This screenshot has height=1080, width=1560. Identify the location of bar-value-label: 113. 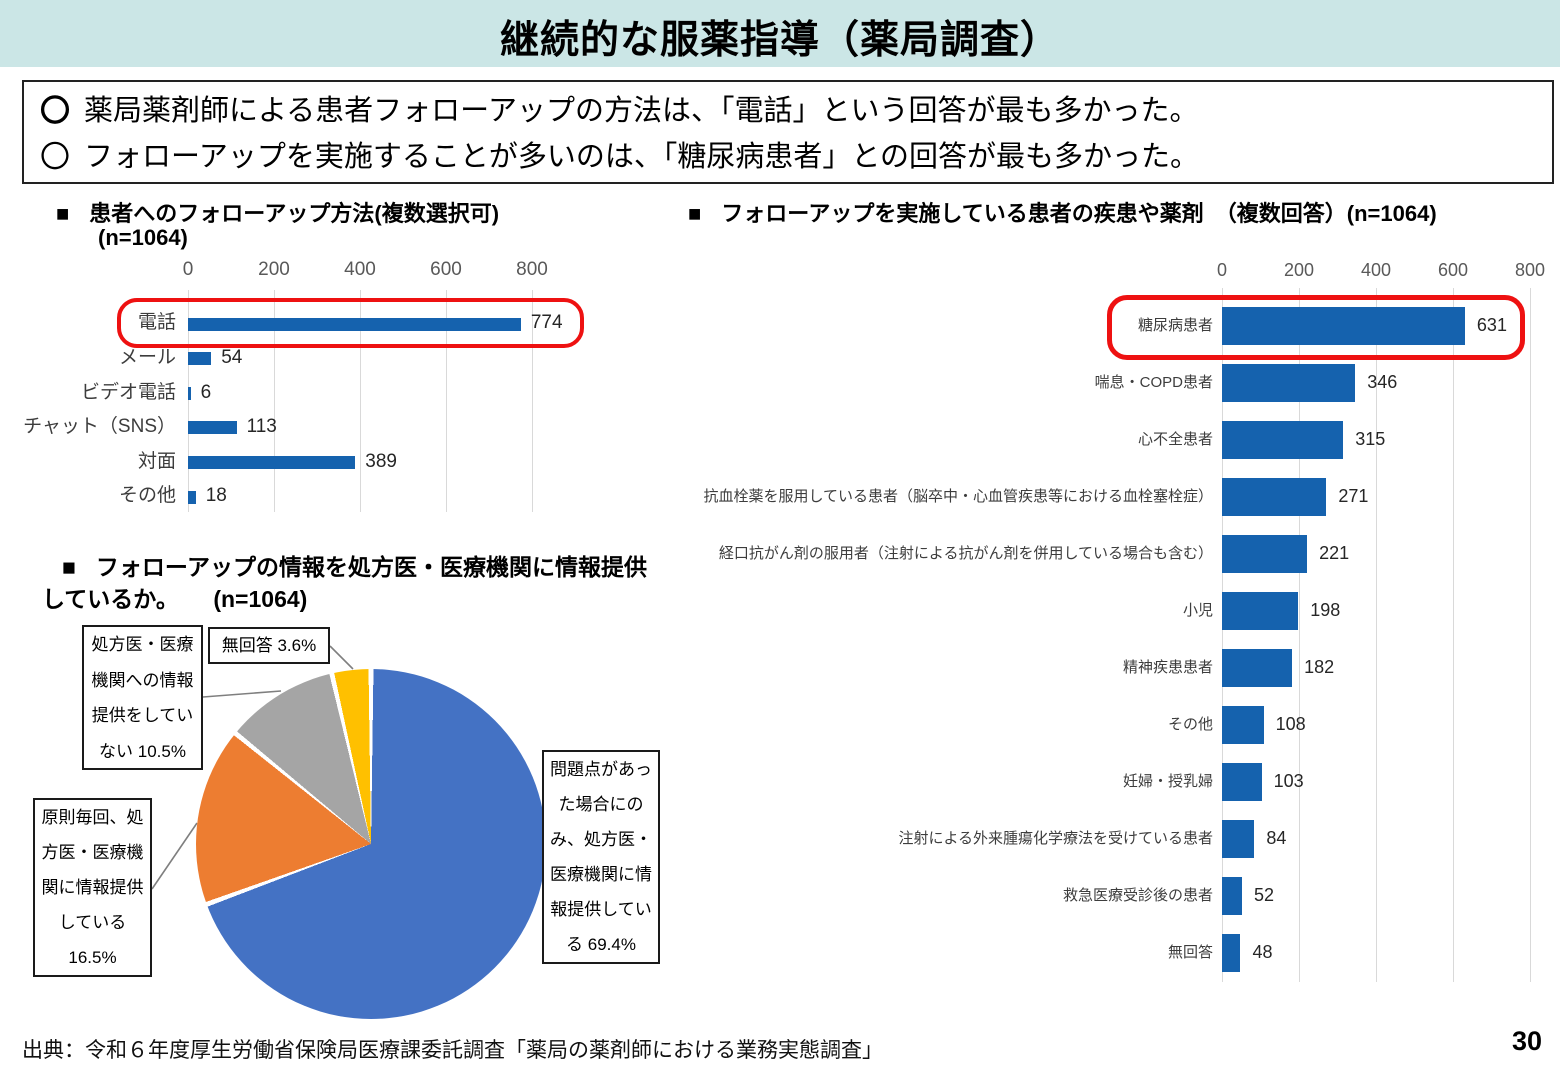
(261, 427).